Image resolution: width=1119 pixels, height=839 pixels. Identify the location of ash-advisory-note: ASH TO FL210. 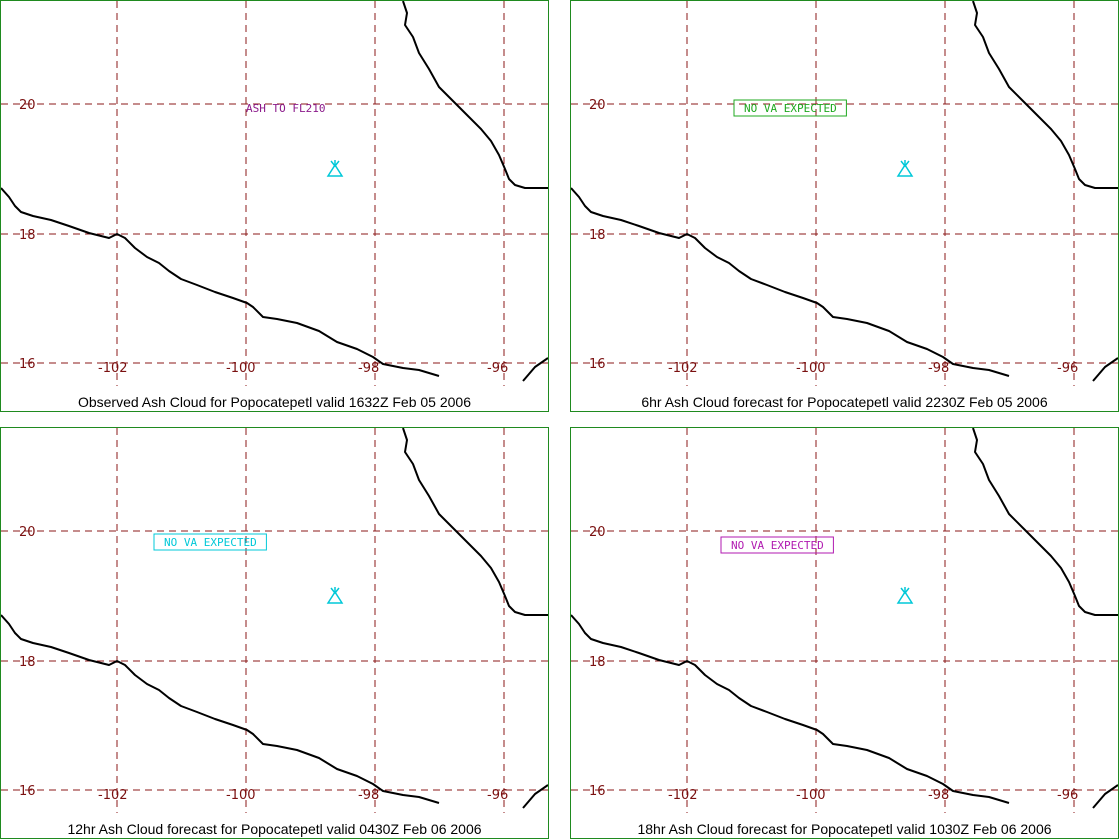
(285, 108).